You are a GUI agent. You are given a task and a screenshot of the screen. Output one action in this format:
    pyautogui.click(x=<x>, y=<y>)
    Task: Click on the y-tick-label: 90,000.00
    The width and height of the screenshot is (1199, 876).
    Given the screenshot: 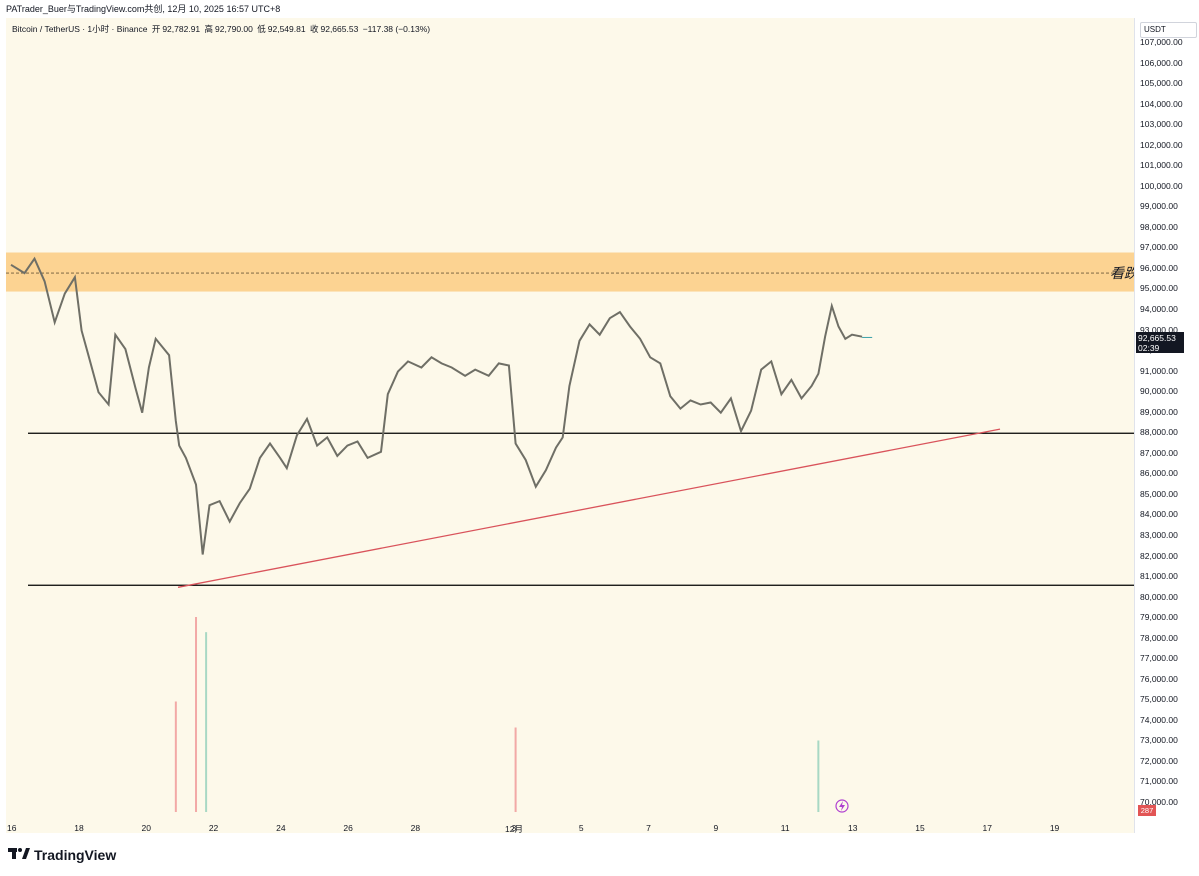 What is the action you would take?
    pyautogui.click(x=1159, y=391)
    